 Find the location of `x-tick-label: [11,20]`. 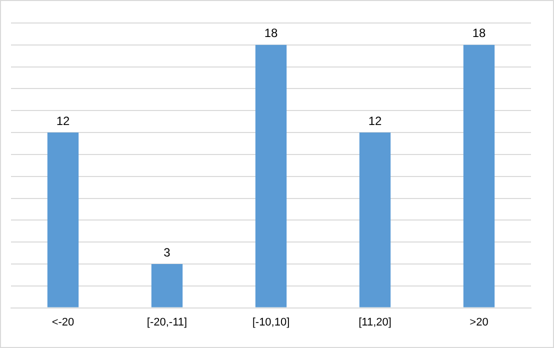

x-tick-label: [11,20] is located at coordinates (375, 322).